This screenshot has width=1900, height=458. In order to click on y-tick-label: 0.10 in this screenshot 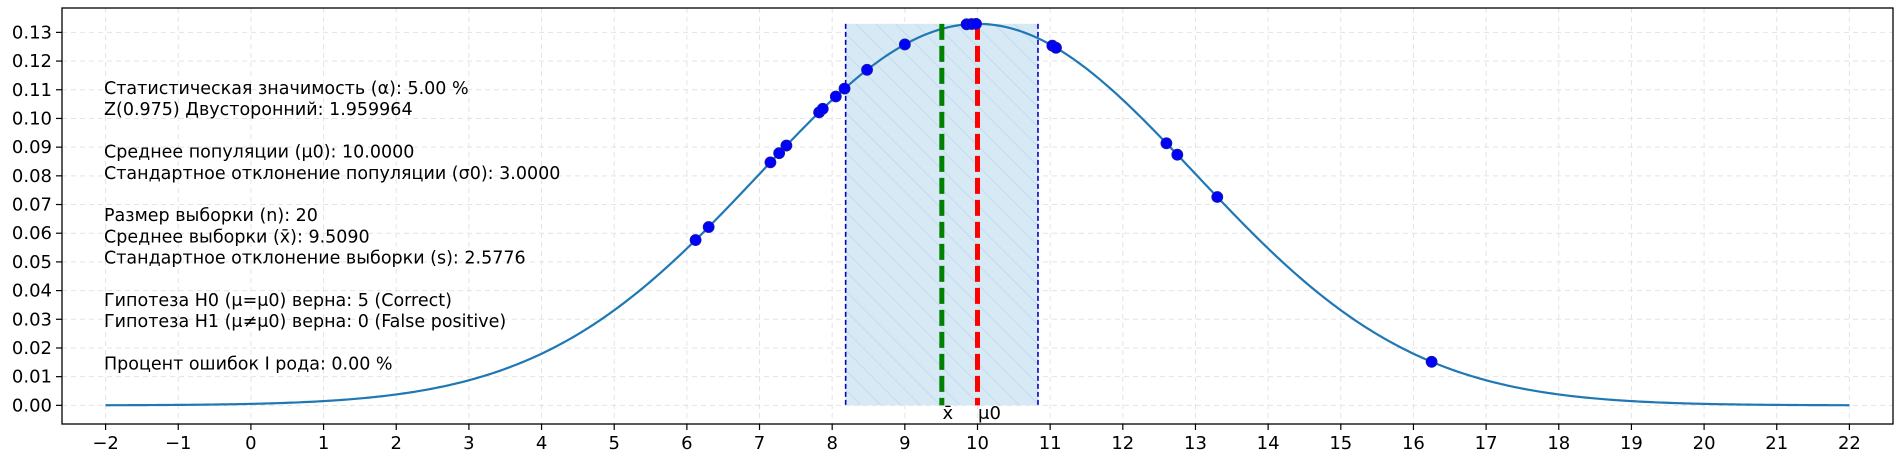, I will do `click(32, 118)`.